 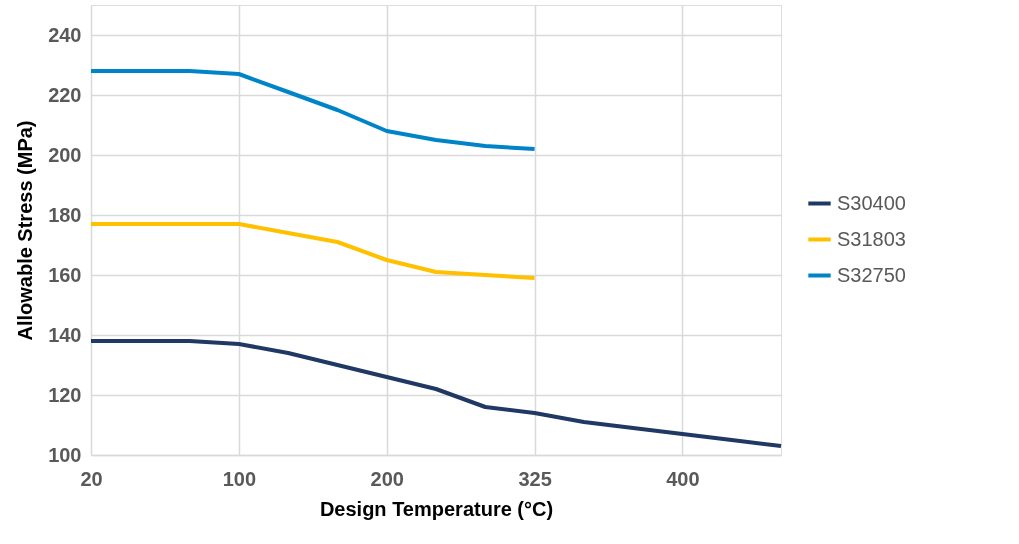 I want to click on legend-label: S30400, so click(x=871, y=202).